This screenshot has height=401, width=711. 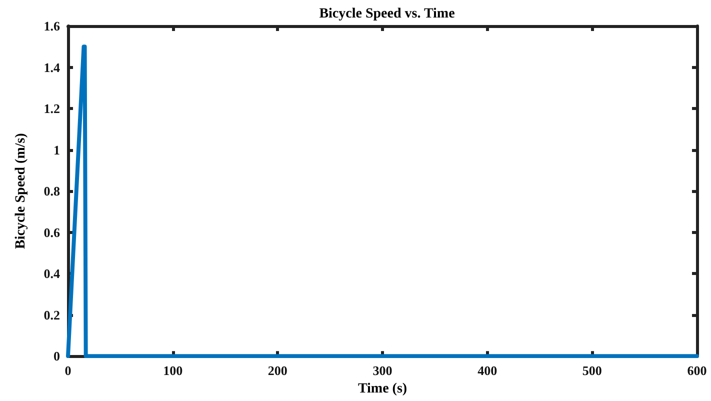 What do you see at coordinates (387, 14) in the screenshot?
I see `chart-title: Bicycle Speed vs. Time` at bounding box center [387, 14].